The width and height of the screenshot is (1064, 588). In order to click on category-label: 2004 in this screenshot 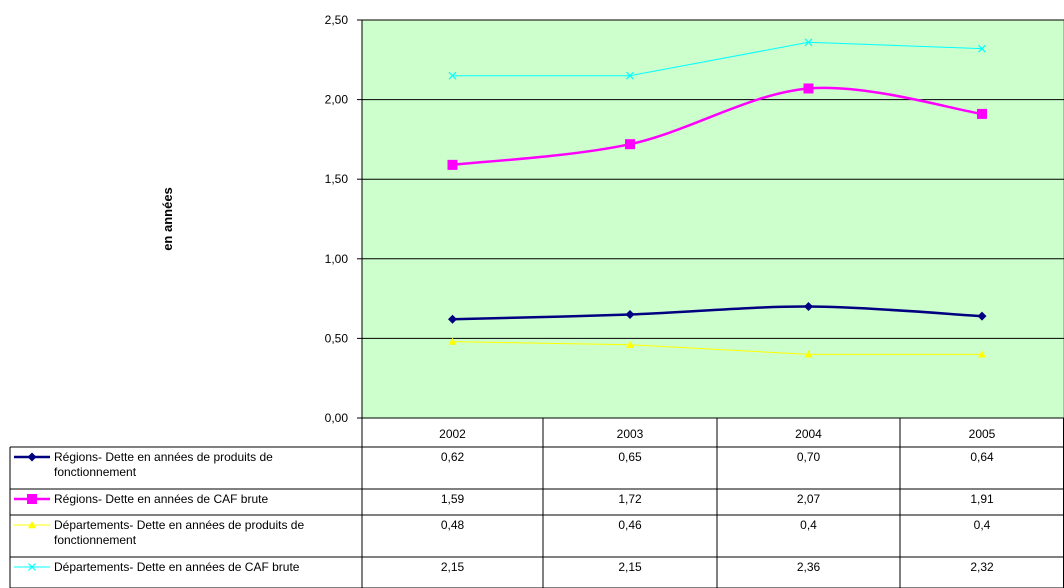, I will do `click(808, 434)`.